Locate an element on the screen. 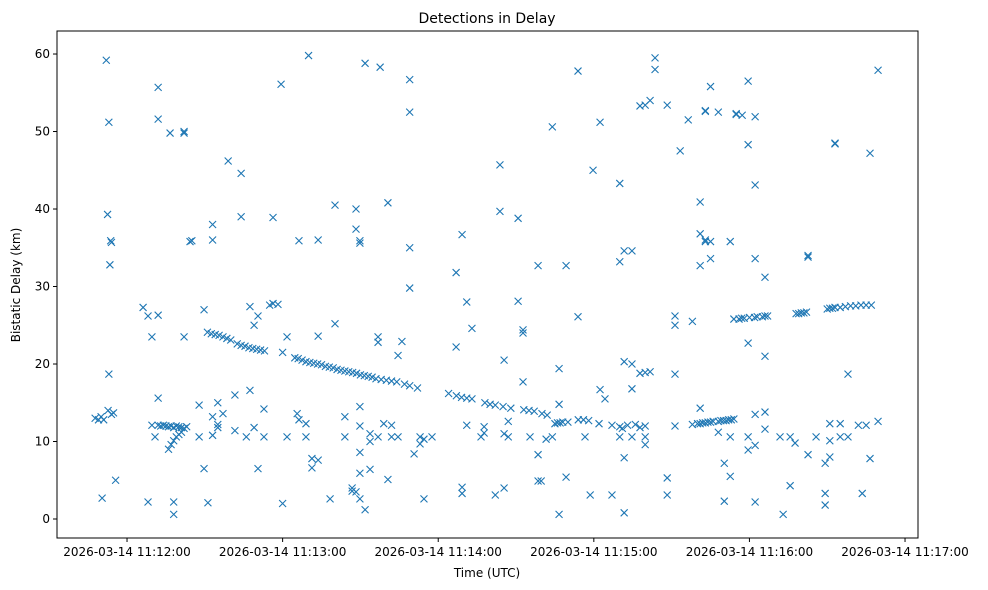  x-tick-label: 2026-03-14 11:14:00 is located at coordinates (437, 552).